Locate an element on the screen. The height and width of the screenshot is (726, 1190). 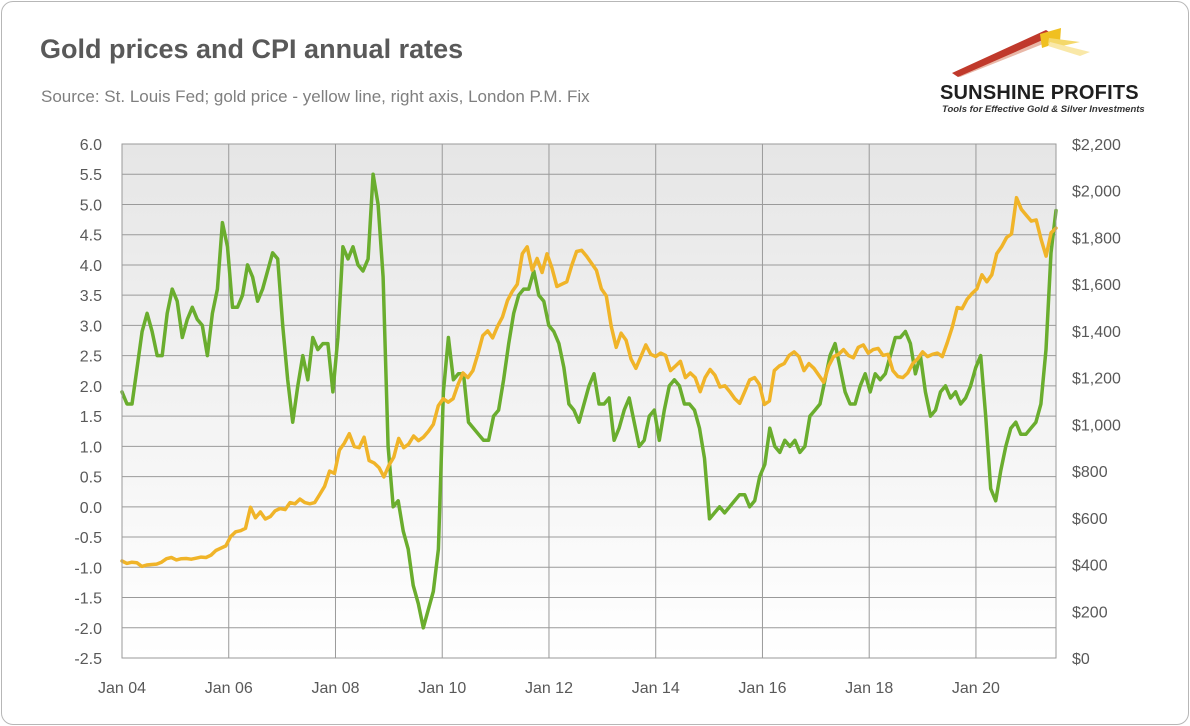
right-tick-label: $1,200 is located at coordinates (1096, 379).